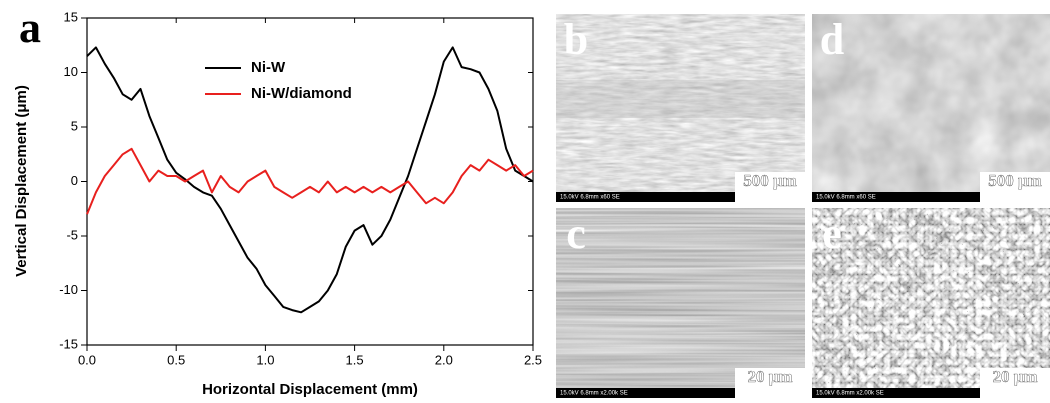 Image resolution: width=1050 pixels, height=403 pixels. Describe the element at coordinates (71, 16) in the screenshot. I see `y-tick-label: 15` at that location.